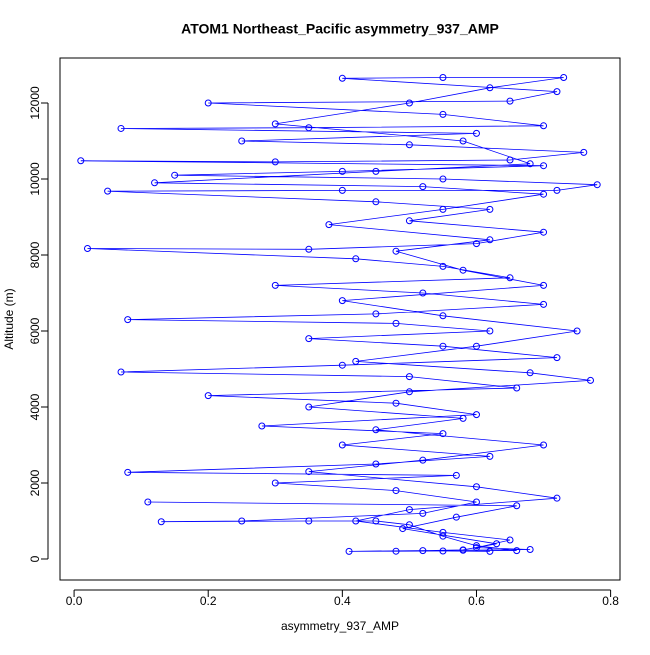 This screenshot has width=650, height=655. I want to click on y-tick-label: 4000, so click(35, 406).